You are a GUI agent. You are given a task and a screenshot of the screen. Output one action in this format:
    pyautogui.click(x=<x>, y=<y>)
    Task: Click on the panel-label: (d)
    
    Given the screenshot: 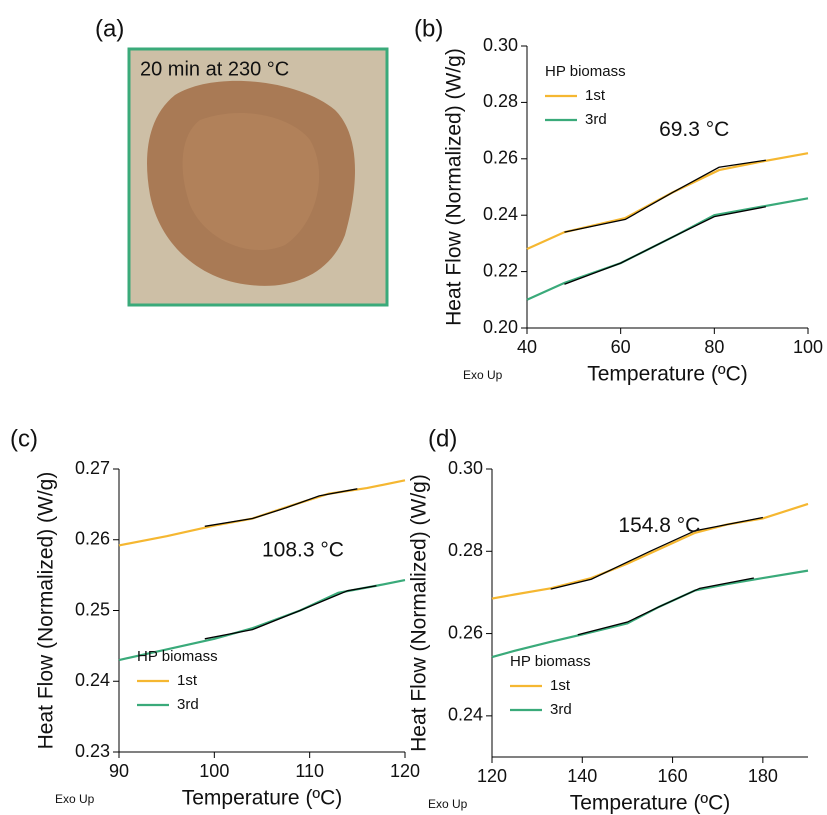 What is the action you would take?
    pyautogui.click(x=442, y=438)
    